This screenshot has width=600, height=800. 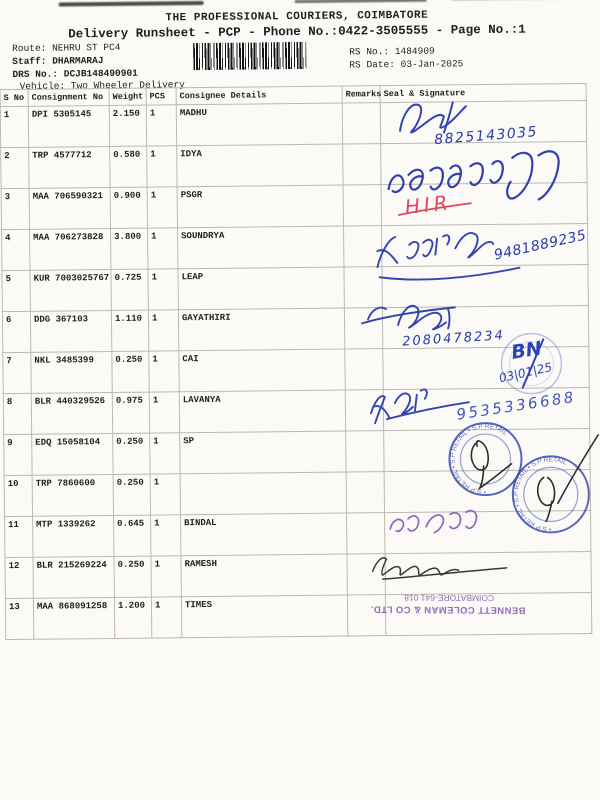 I want to click on cell-s-no: 10, so click(x=18, y=496).